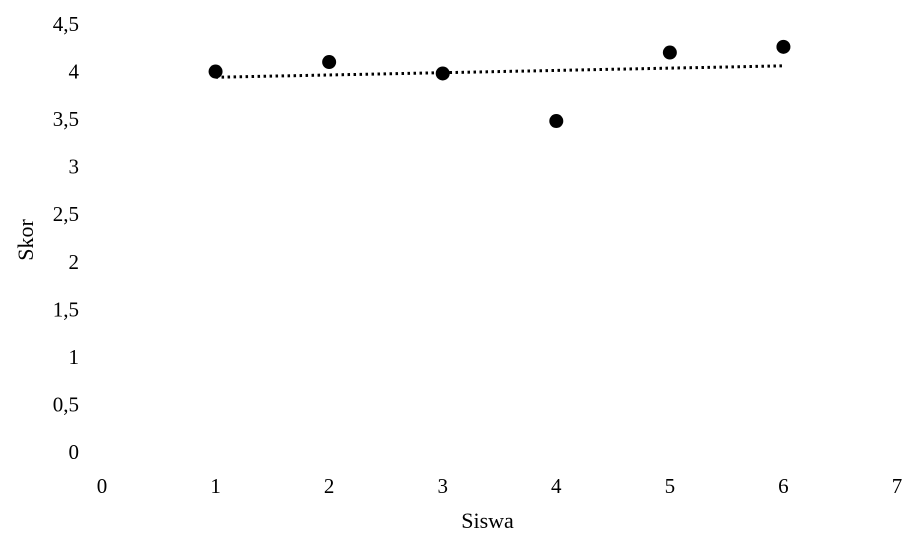  I want to click on y-tick-label: 3, so click(74, 167).